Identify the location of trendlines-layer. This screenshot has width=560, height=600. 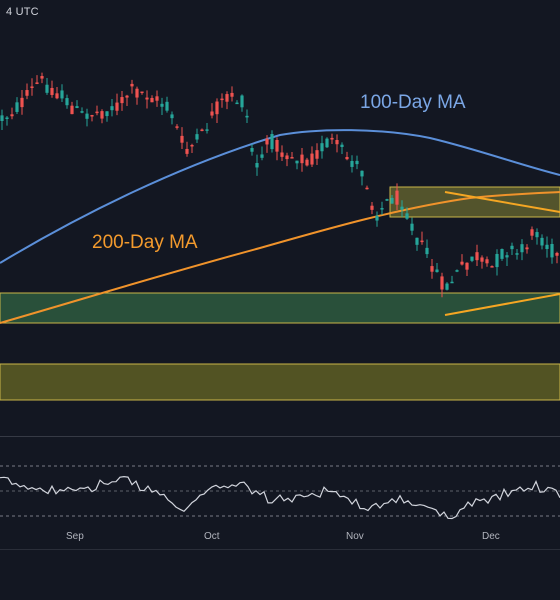
(502, 253).